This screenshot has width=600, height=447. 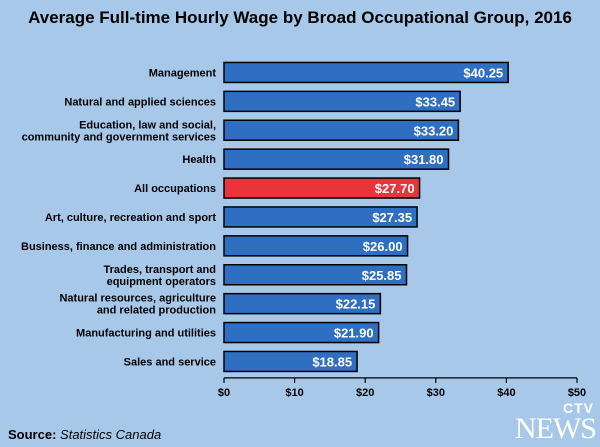 What do you see at coordinates (146, 334) in the screenshot?
I see `category-label-9: Manufacturing and utilities` at bounding box center [146, 334].